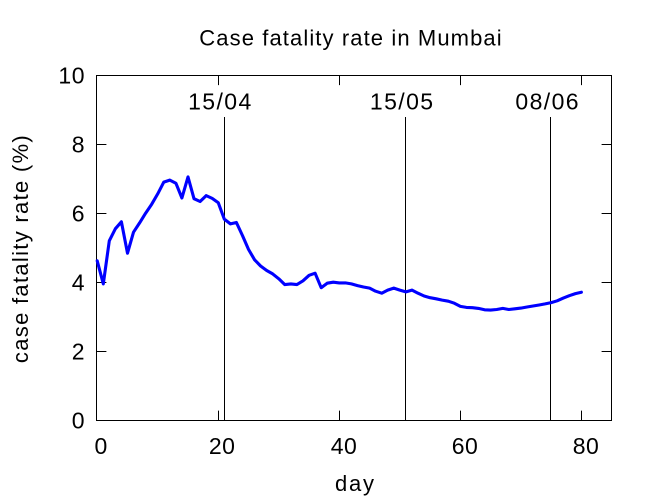 This screenshot has height=500, width=650. What do you see at coordinates (78, 214) in the screenshot?
I see `svg-text: 6` at bounding box center [78, 214].